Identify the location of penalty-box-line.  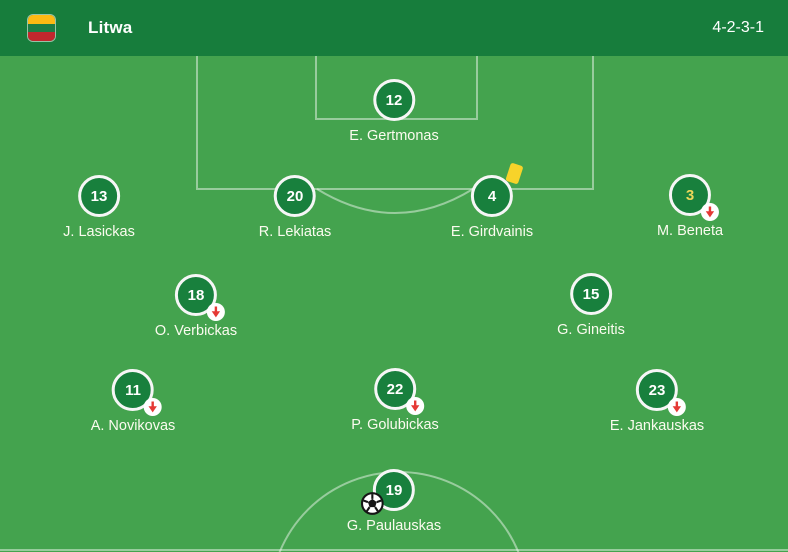
(395, 123).